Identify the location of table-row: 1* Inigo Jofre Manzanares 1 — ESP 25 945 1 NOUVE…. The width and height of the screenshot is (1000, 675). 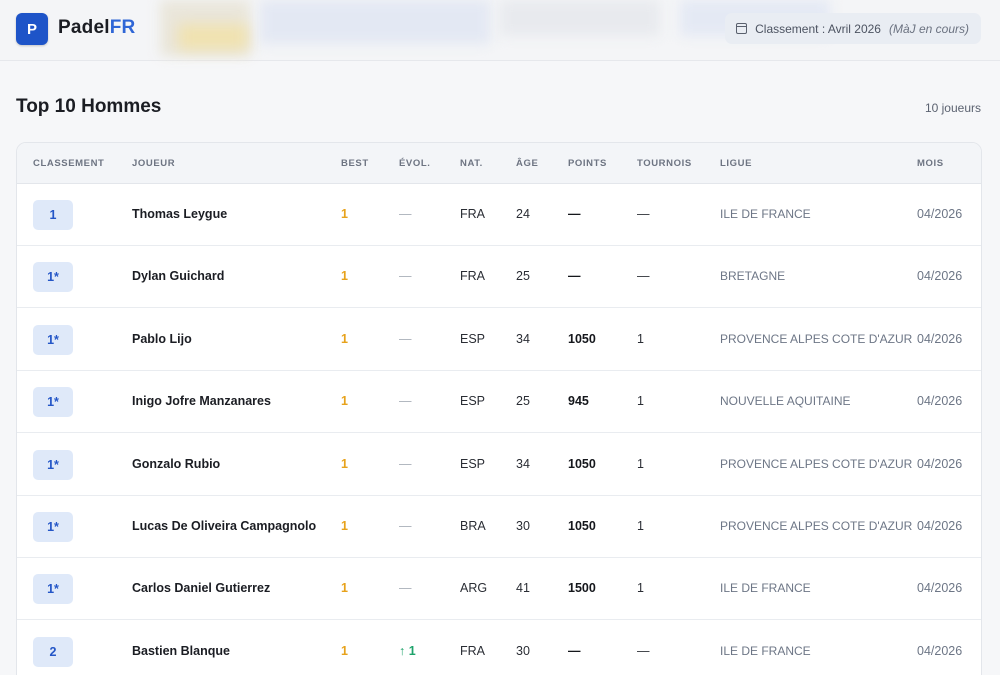
(499, 402).